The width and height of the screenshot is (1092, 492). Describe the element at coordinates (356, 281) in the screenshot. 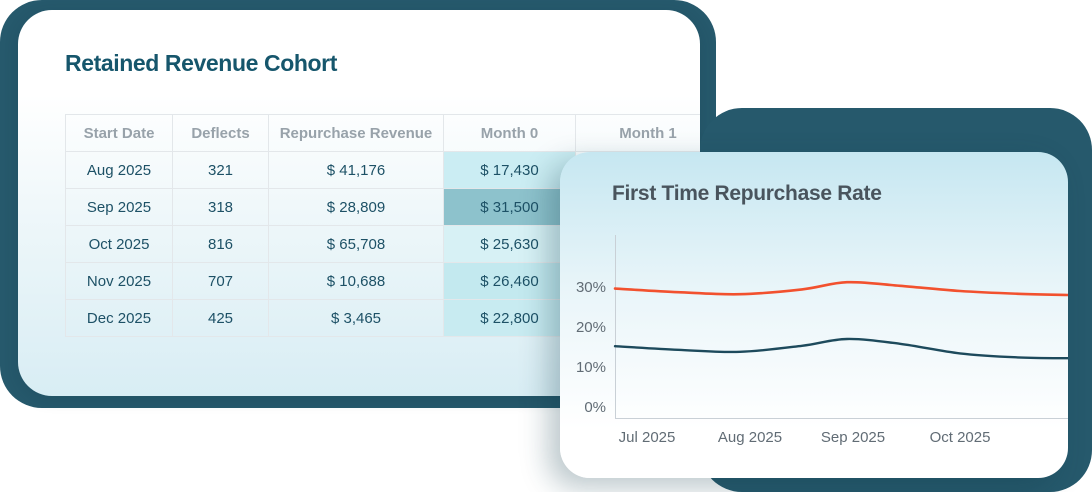

I see `repurchase-revenue-cell: $ 10,688` at that location.